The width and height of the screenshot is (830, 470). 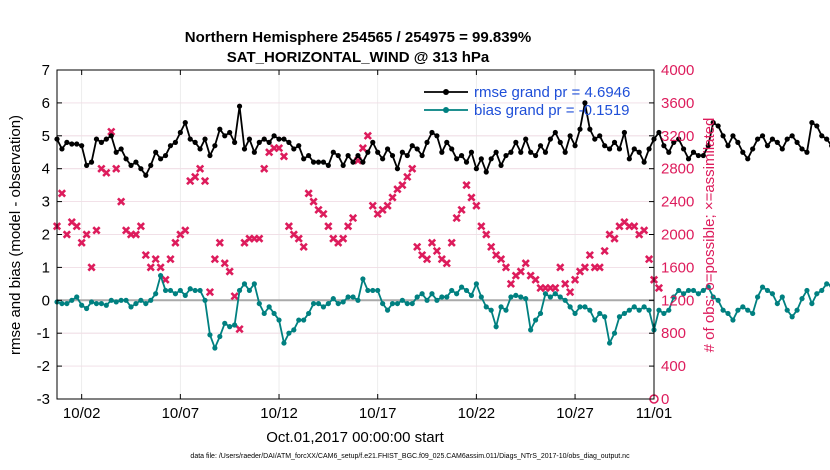 I want to click on y-right-axis-label: # of obs: o=possible; ×=assimilated, so click(x=709, y=235).